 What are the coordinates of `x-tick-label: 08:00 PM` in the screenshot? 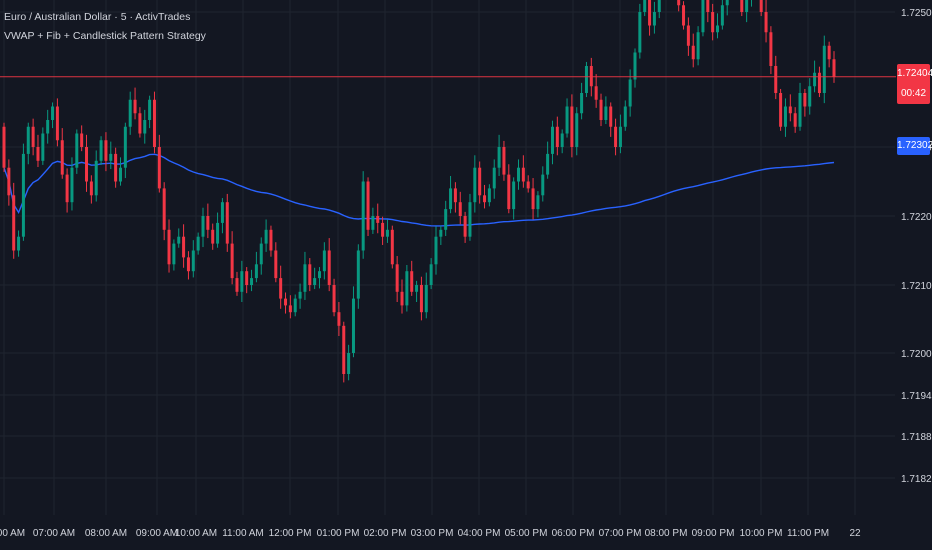 It's located at (666, 533).